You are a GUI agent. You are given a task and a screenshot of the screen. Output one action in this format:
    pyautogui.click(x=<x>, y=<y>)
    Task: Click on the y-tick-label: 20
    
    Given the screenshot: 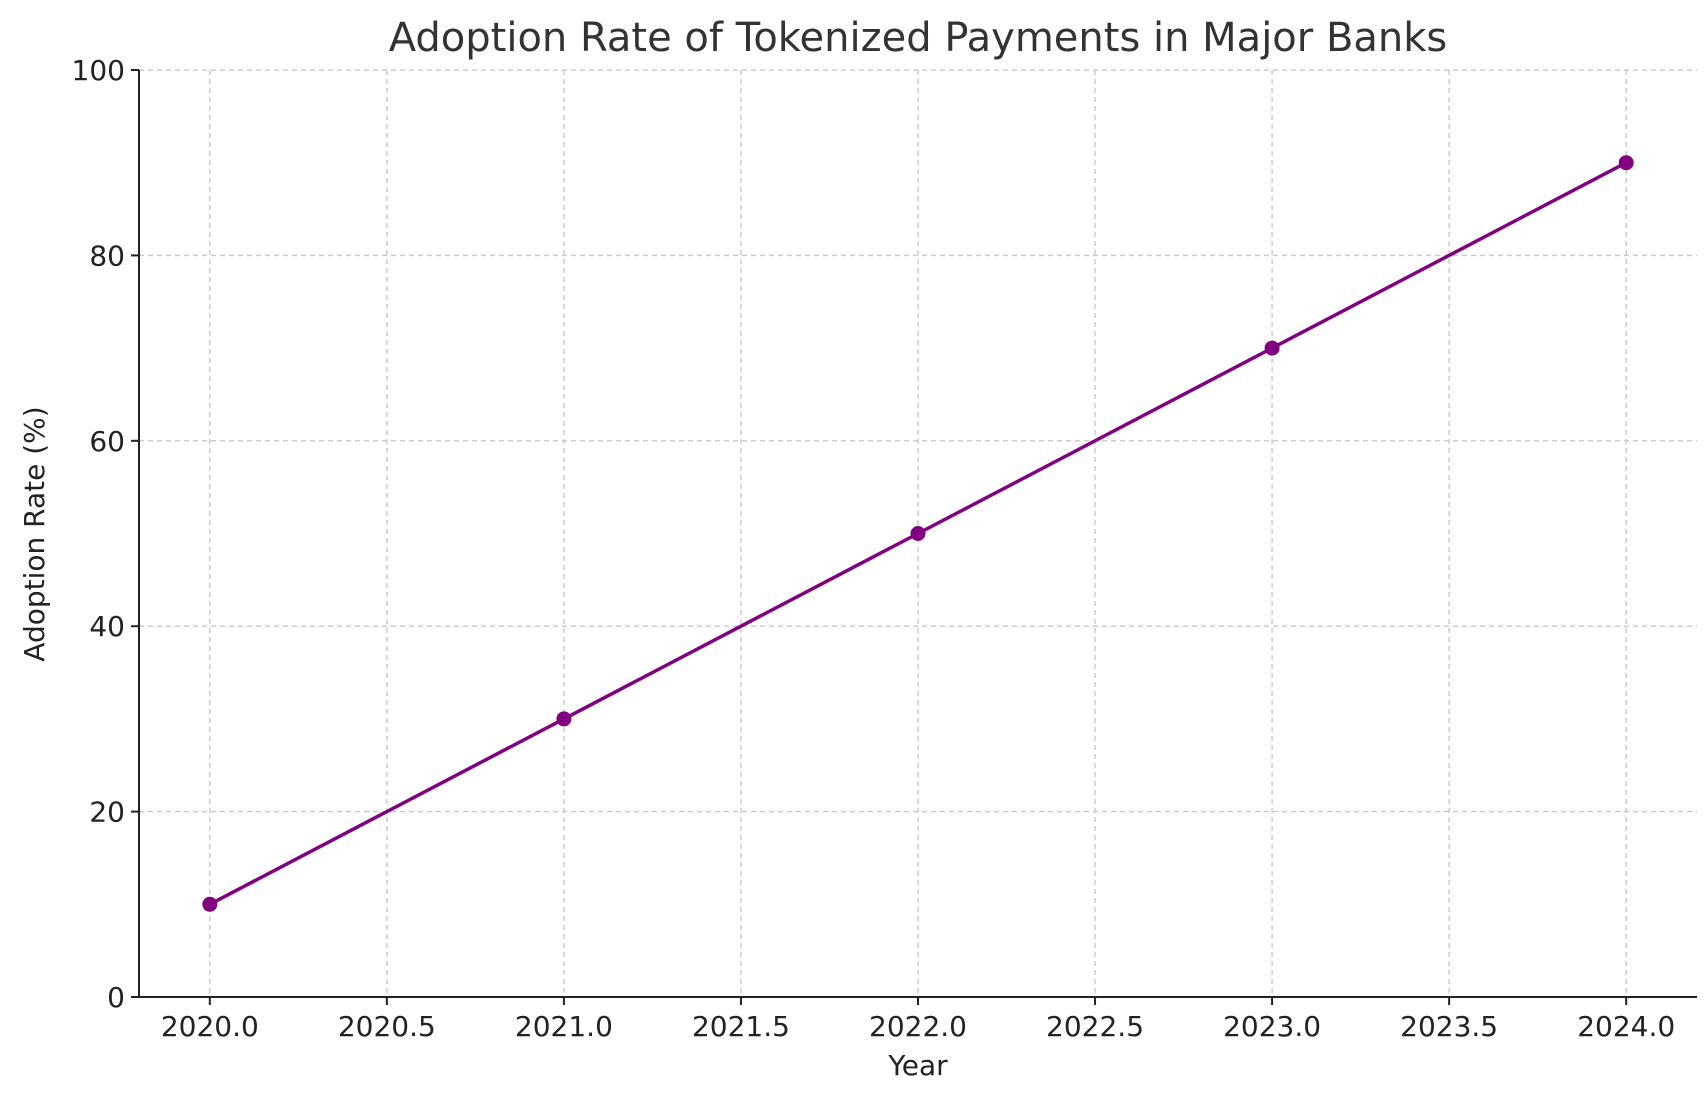 What is the action you would take?
    pyautogui.click(x=107, y=812)
    